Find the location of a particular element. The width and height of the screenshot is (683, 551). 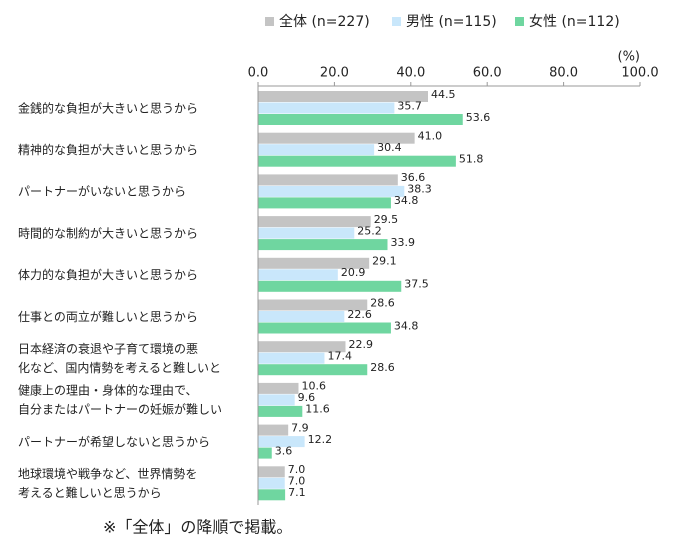

legend-label: 男性 (n=115) is located at coordinates (451, 22).